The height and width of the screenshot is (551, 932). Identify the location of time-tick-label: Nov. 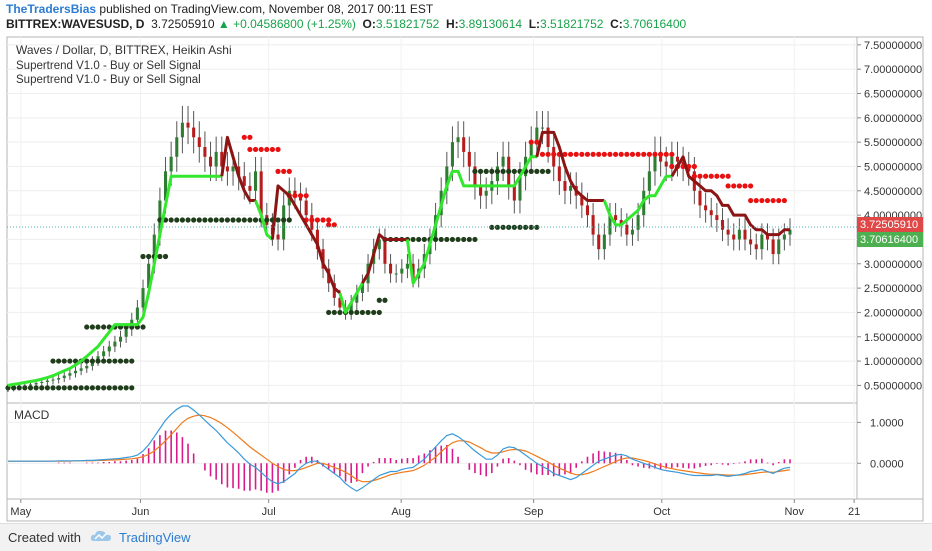
(794, 512).